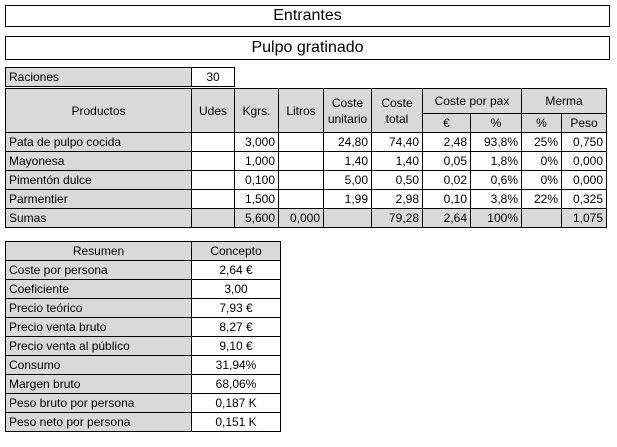  Describe the element at coordinates (446, 199) in the screenshot. I see `row-pax-euro: 0,10` at that location.